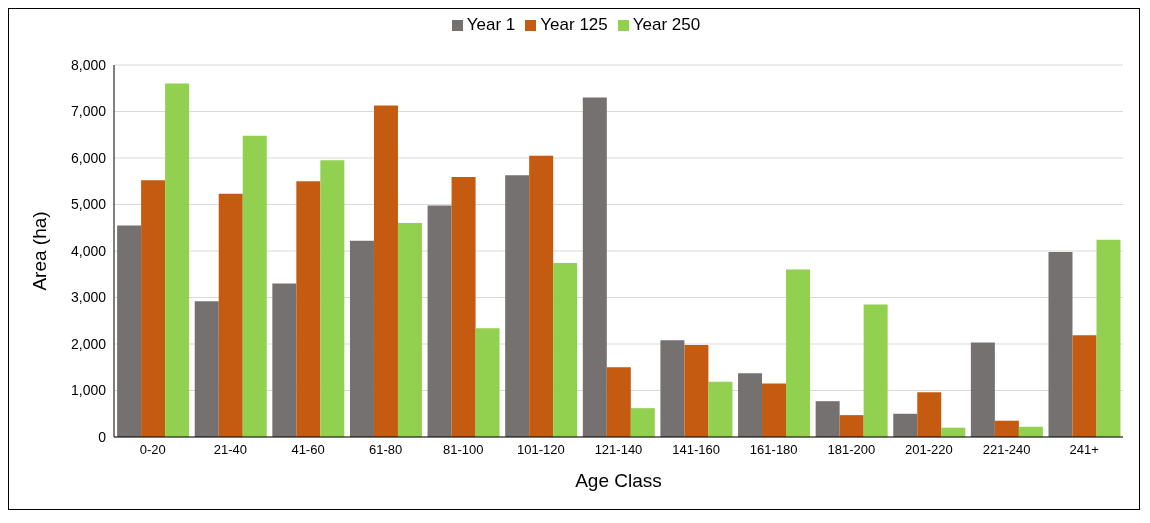 The height and width of the screenshot is (523, 1150). What do you see at coordinates (88, 204) in the screenshot?
I see `y-tick-label: 5,000` at bounding box center [88, 204].